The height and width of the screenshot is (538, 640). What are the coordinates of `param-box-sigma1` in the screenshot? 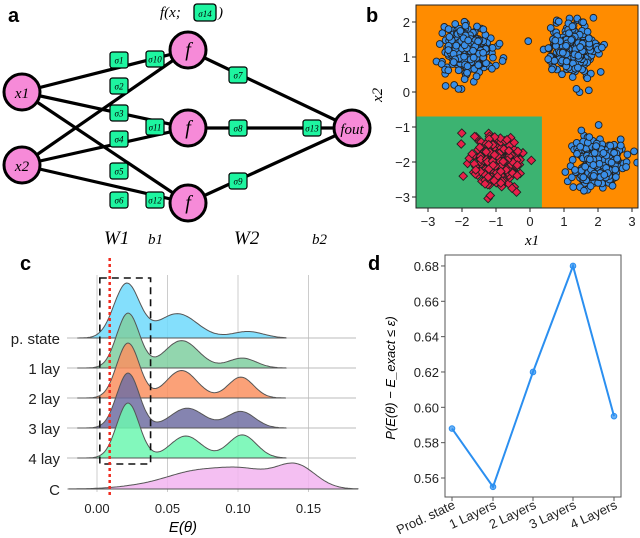 It's located at (119, 60).